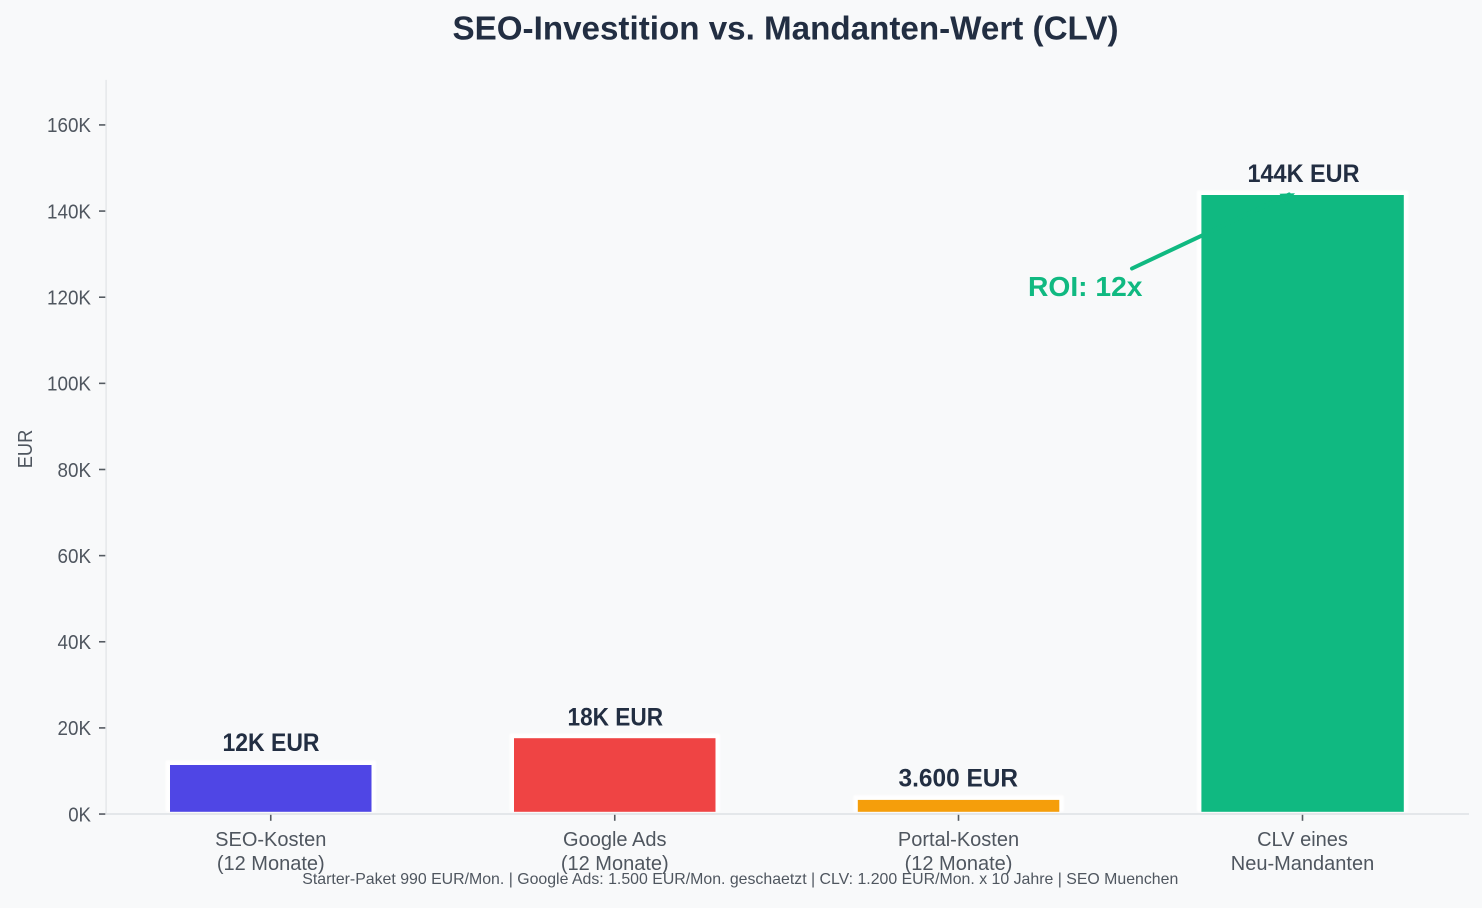 The width and height of the screenshot is (1482, 908). What do you see at coordinates (270, 840) in the screenshot?
I see `svg-text: SEO-Kosten` at bounding box center [270, 840].